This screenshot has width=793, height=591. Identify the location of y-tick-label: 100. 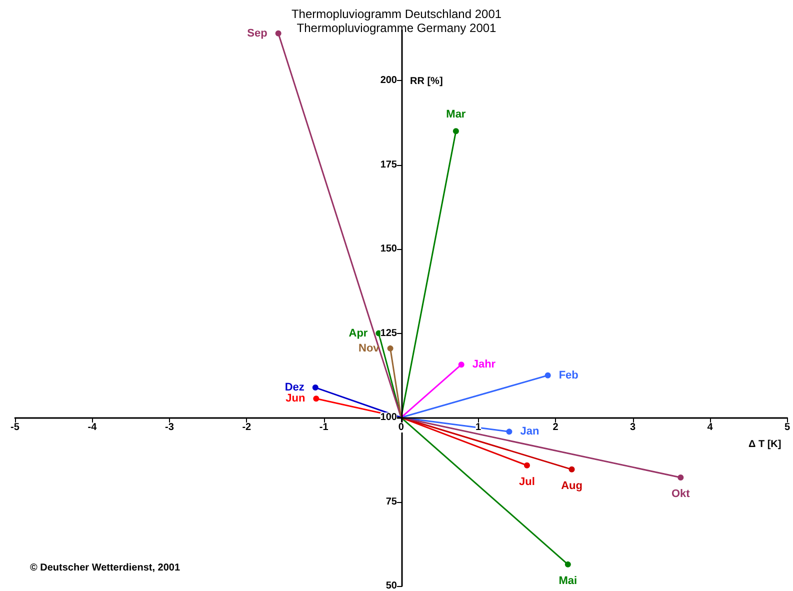
(389, 418).